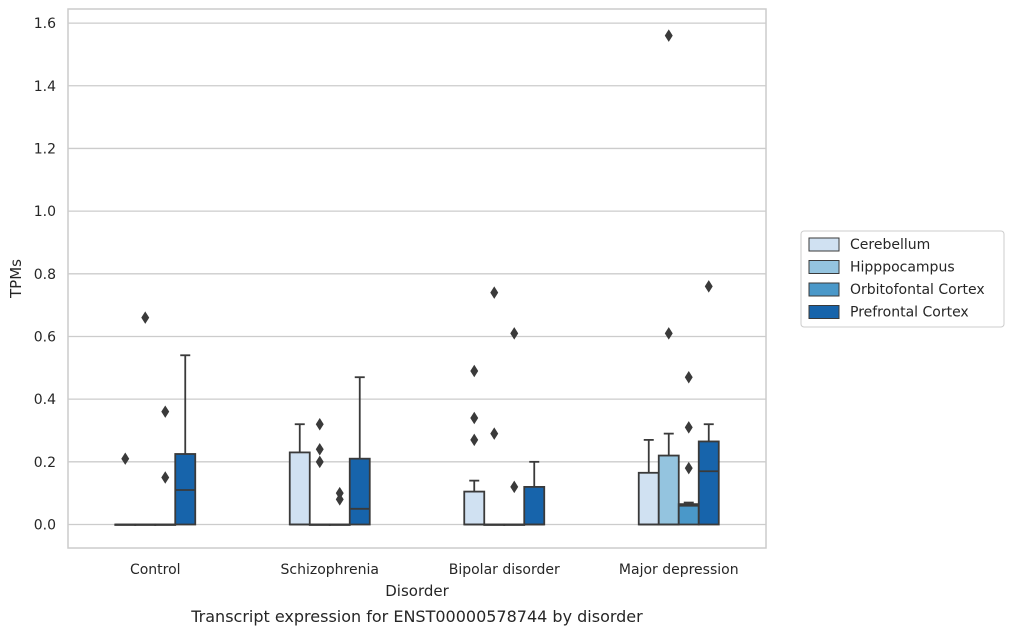 This screenshot has height=634, width=1014. I want to click on y-axis-ticks: 0.0 0.2 0.4 0.6 0.8 1.0 1.2 1.4 1.6, so click(45, 274).